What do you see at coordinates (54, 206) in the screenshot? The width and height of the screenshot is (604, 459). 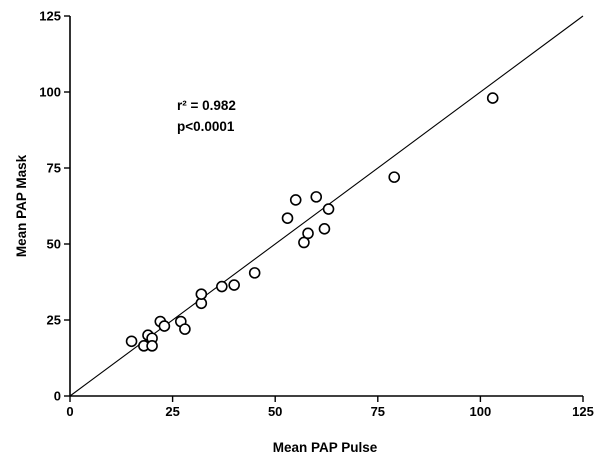 I see `y-ticks: 0 25 50 75 100 125` at bounding box center [54, 206].